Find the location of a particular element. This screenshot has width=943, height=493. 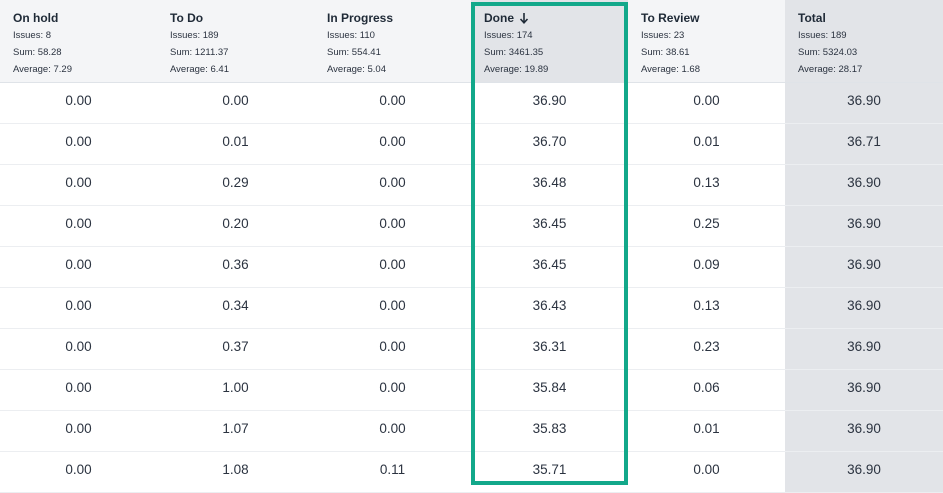

cell-done: 35.83 is located at coordinates (549, 428).